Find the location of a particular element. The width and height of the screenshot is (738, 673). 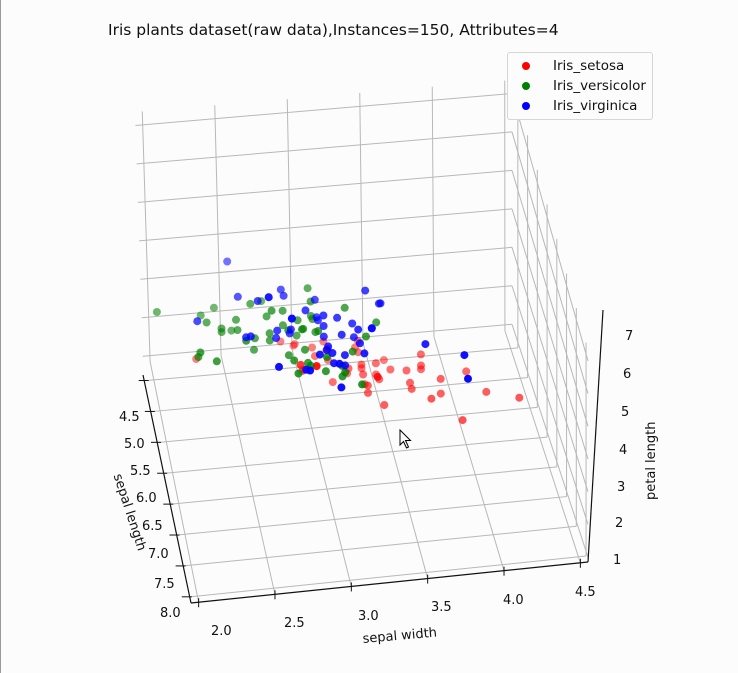

z-tick: 1 is located at coordinates (617, 560).